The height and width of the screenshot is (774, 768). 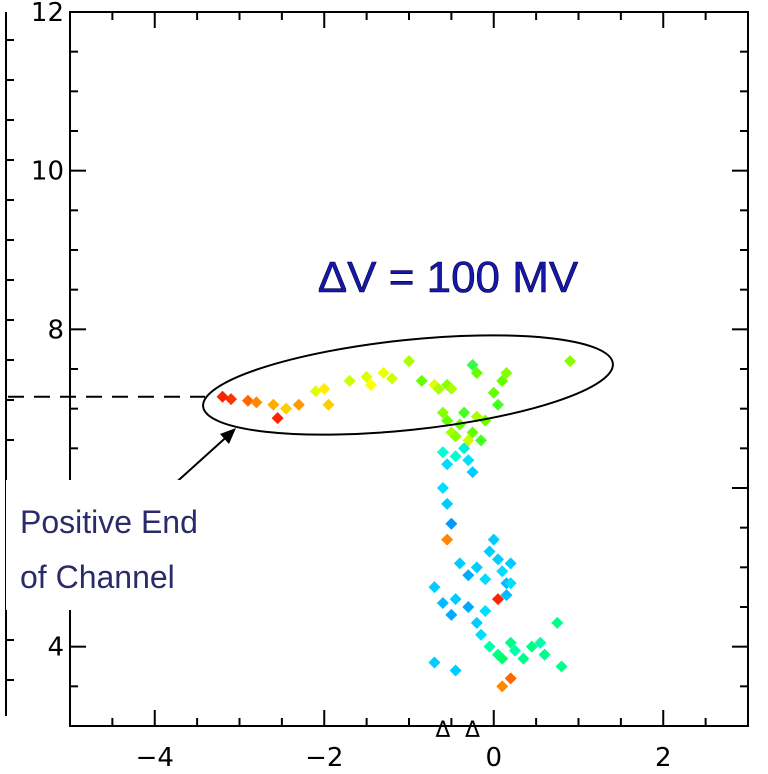 What do you see at coordinates (408, 385) in the screenshot?
I see `highlight-ellipse` at bounding box center [408, 385].